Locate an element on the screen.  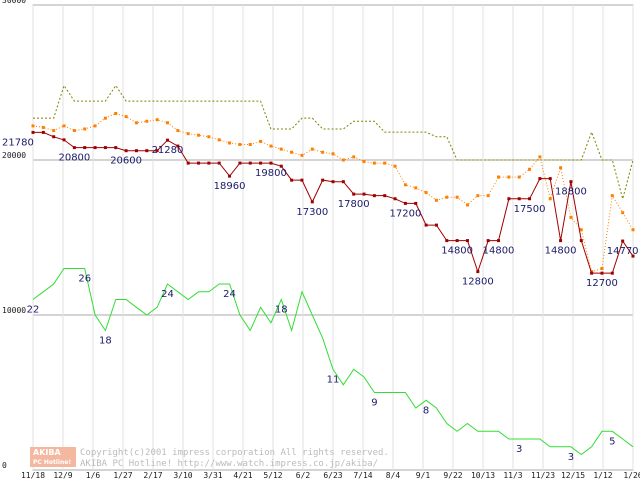
y-tick-label: 0 is located at coordinates (4, 465).